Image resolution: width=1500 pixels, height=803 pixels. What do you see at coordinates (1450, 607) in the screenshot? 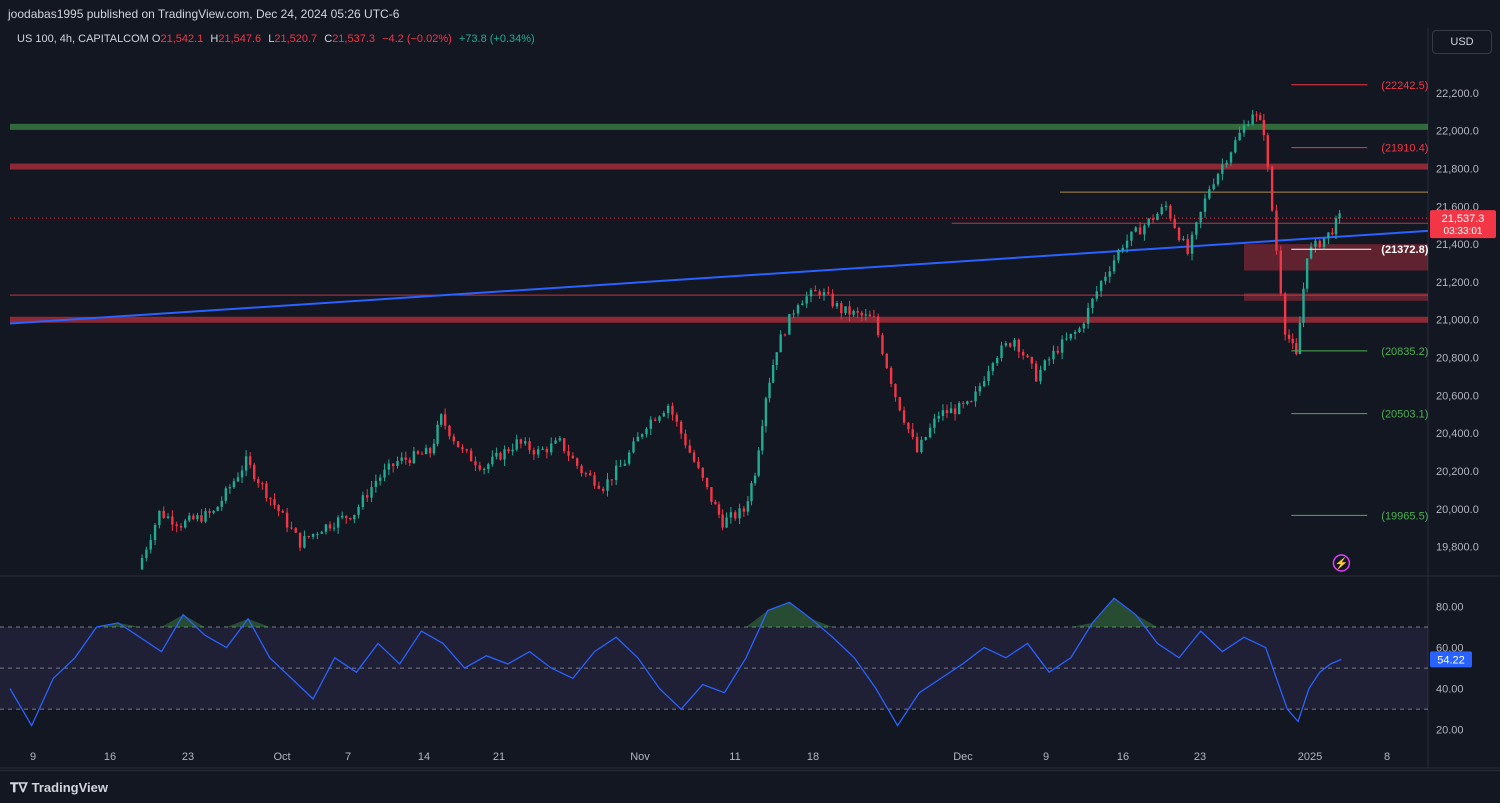
I see `rsi-tick-label: 80.00` at bounding box center [1450, 607].